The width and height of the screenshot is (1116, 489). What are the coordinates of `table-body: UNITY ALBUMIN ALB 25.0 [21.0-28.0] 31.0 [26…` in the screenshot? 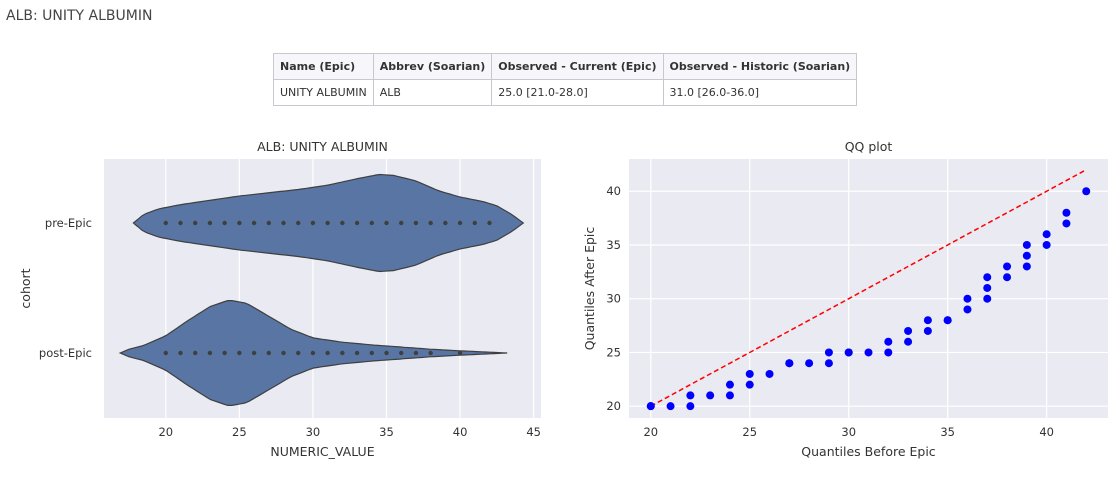 It's located at (565, 92).